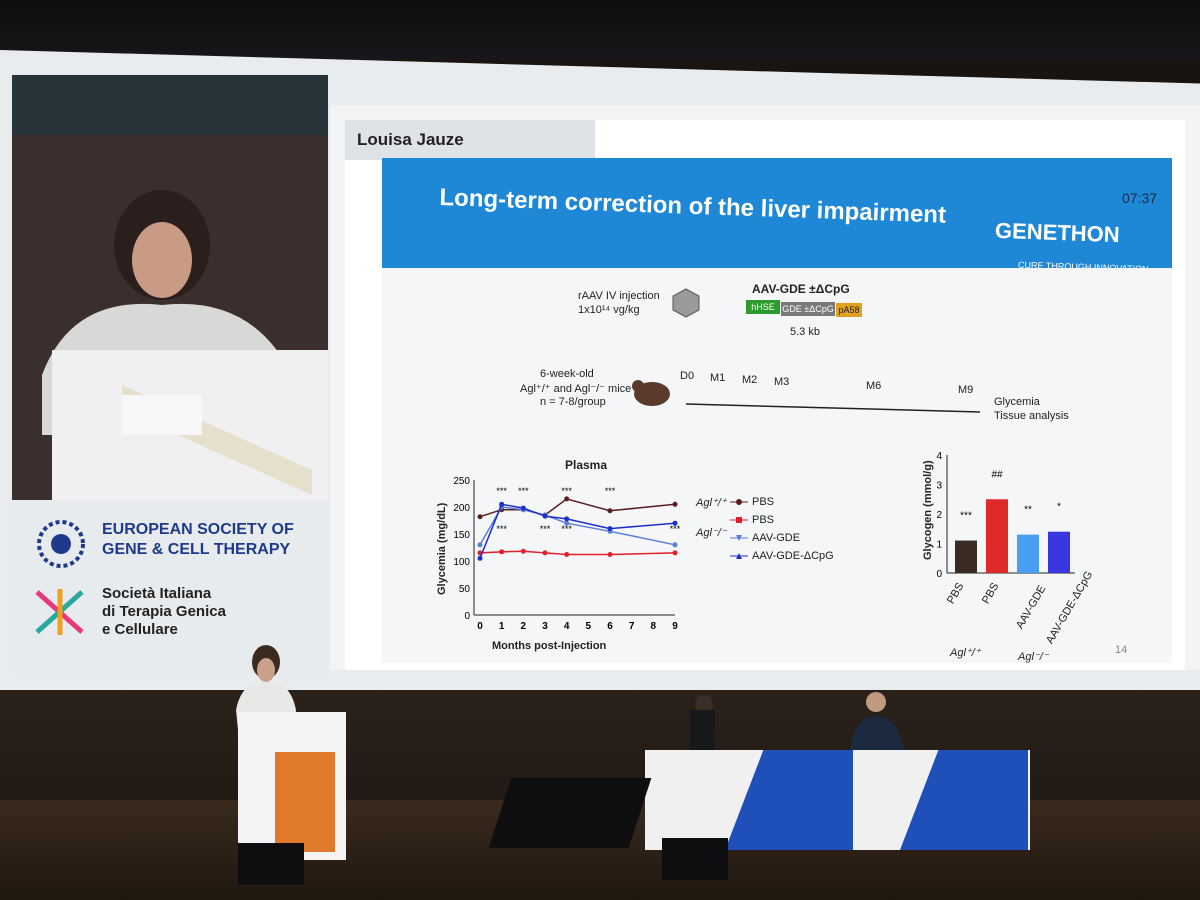 This screenshot has height=900, width=1200. I want to click on construct-label: AAV-GDE ±ΔCpG, so click(801, 289).